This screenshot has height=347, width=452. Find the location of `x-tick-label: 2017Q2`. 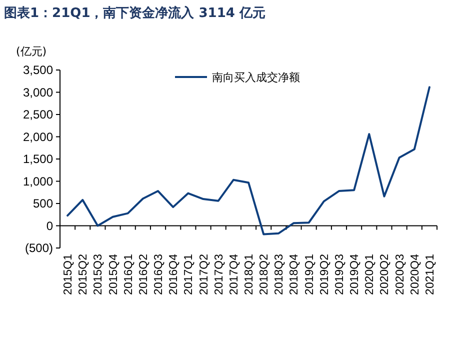

x-tick-label: 2017Q2 is located at coordinates (204, 274).